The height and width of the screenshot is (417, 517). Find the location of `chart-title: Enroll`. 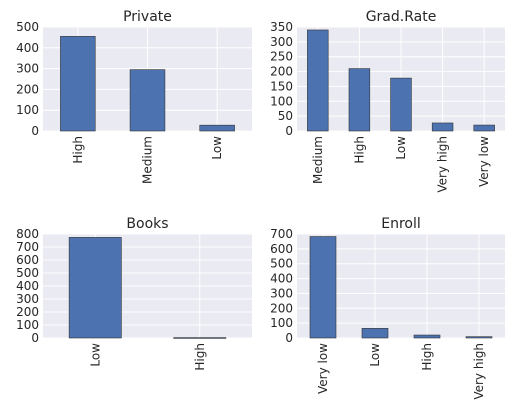

chart-title: Enroll is located at coordinates (401, 224).